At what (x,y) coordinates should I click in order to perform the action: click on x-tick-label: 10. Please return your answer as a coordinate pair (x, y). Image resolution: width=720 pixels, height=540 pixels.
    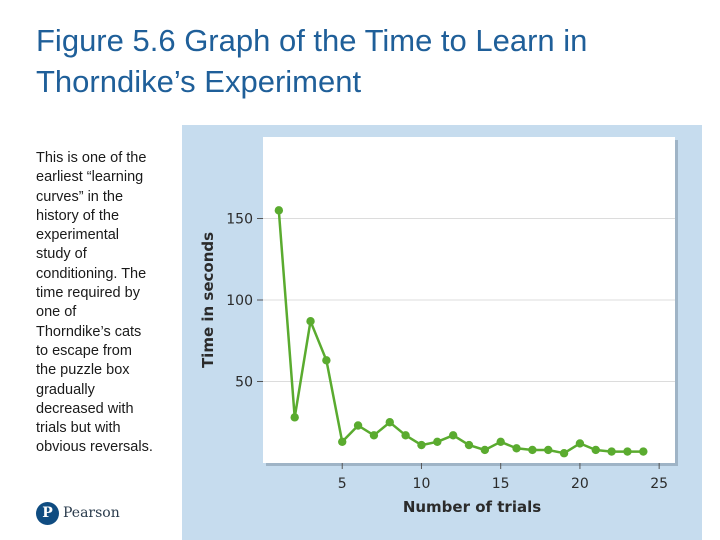
    Looking at the image, I should click on (422, 484).